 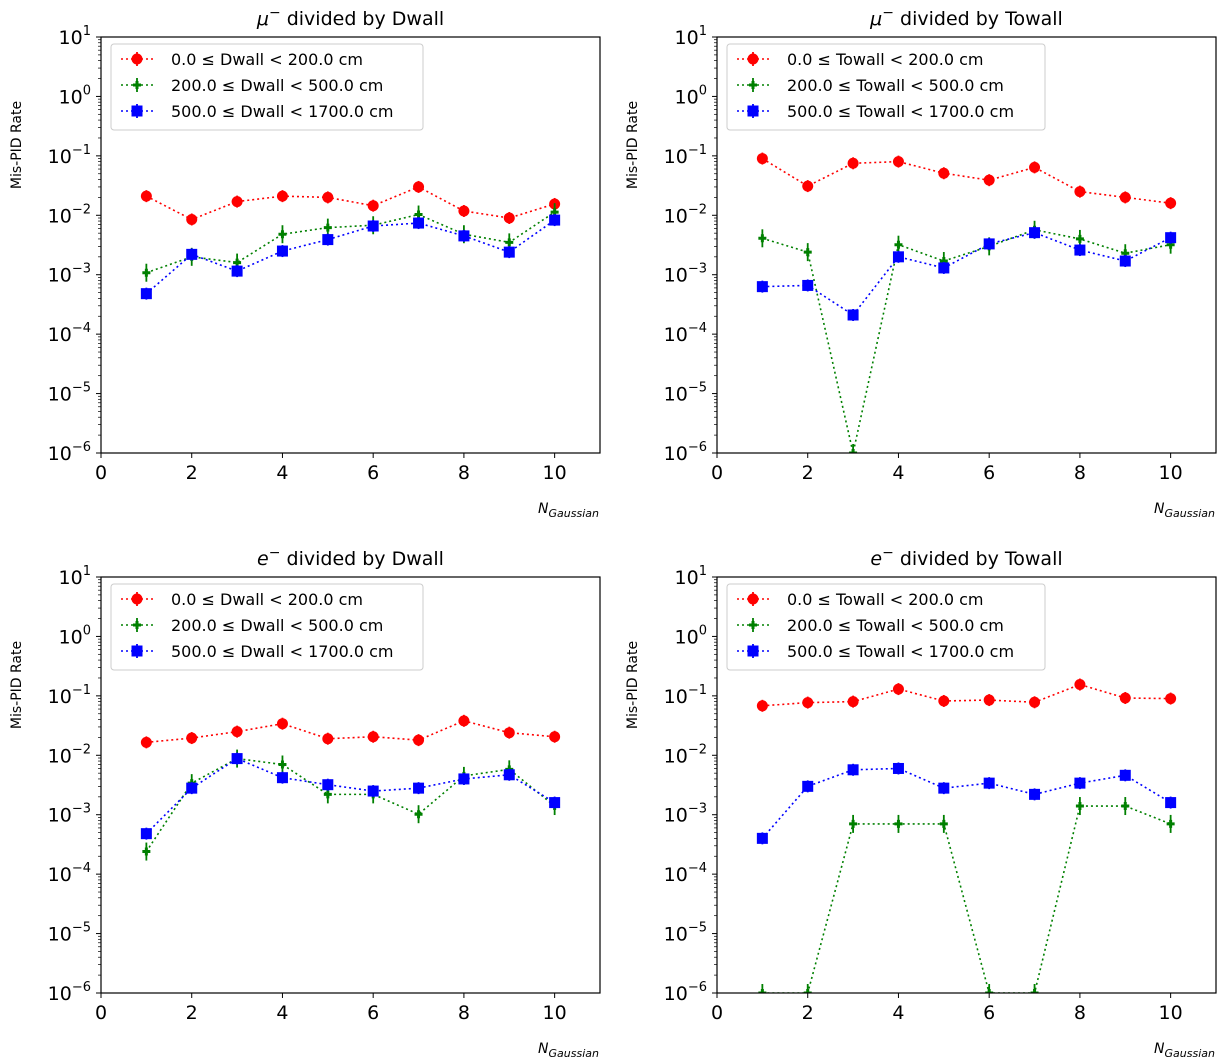 What do you see at coordinates (192, 473) in the screenshot?
I see `x-tick-label: 2` at bounding box center [192, 473].